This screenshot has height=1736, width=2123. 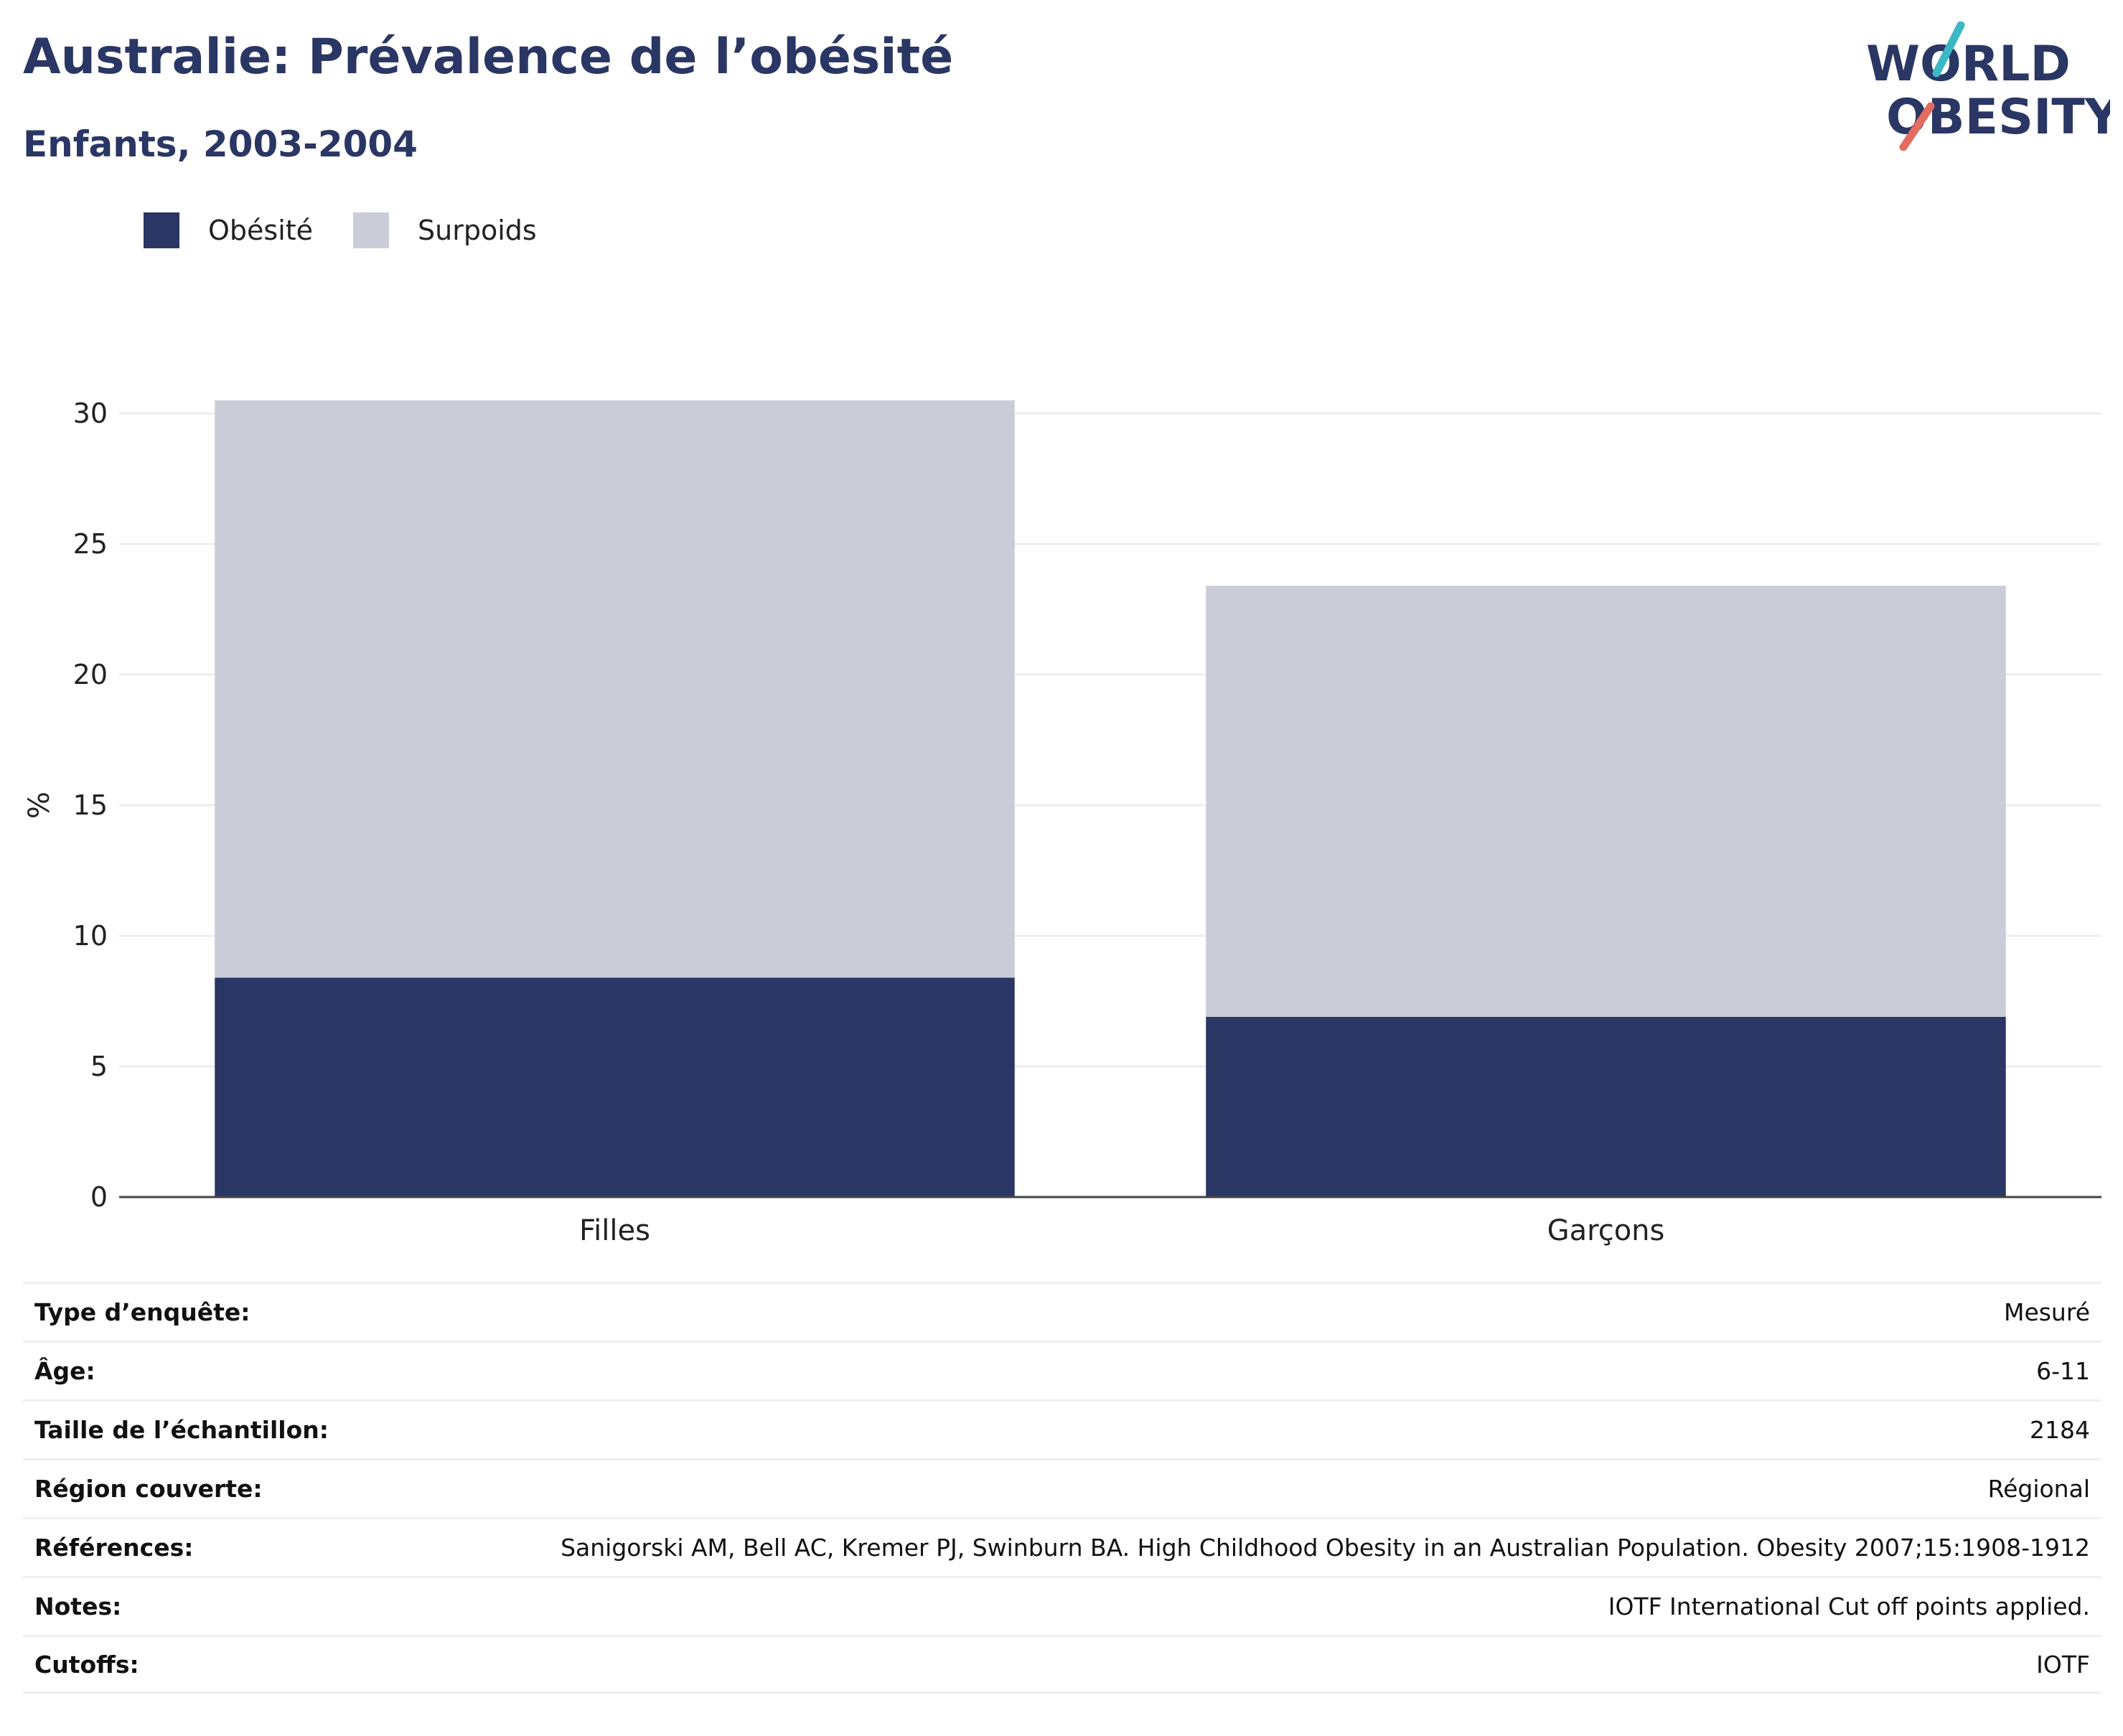 What do you see at coordinates (78, 1606) in the screenshot?
I see `meta-label: Notes:` at bounding box center [78, 1606].